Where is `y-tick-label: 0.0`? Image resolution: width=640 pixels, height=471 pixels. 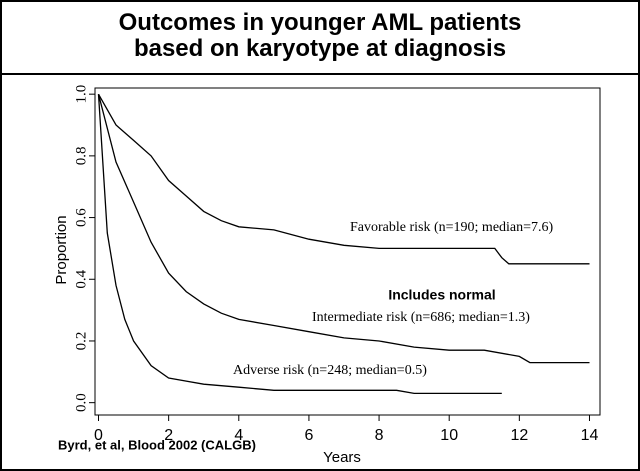
y-tick-label: 0.0 is located at coordinates (81, 402).